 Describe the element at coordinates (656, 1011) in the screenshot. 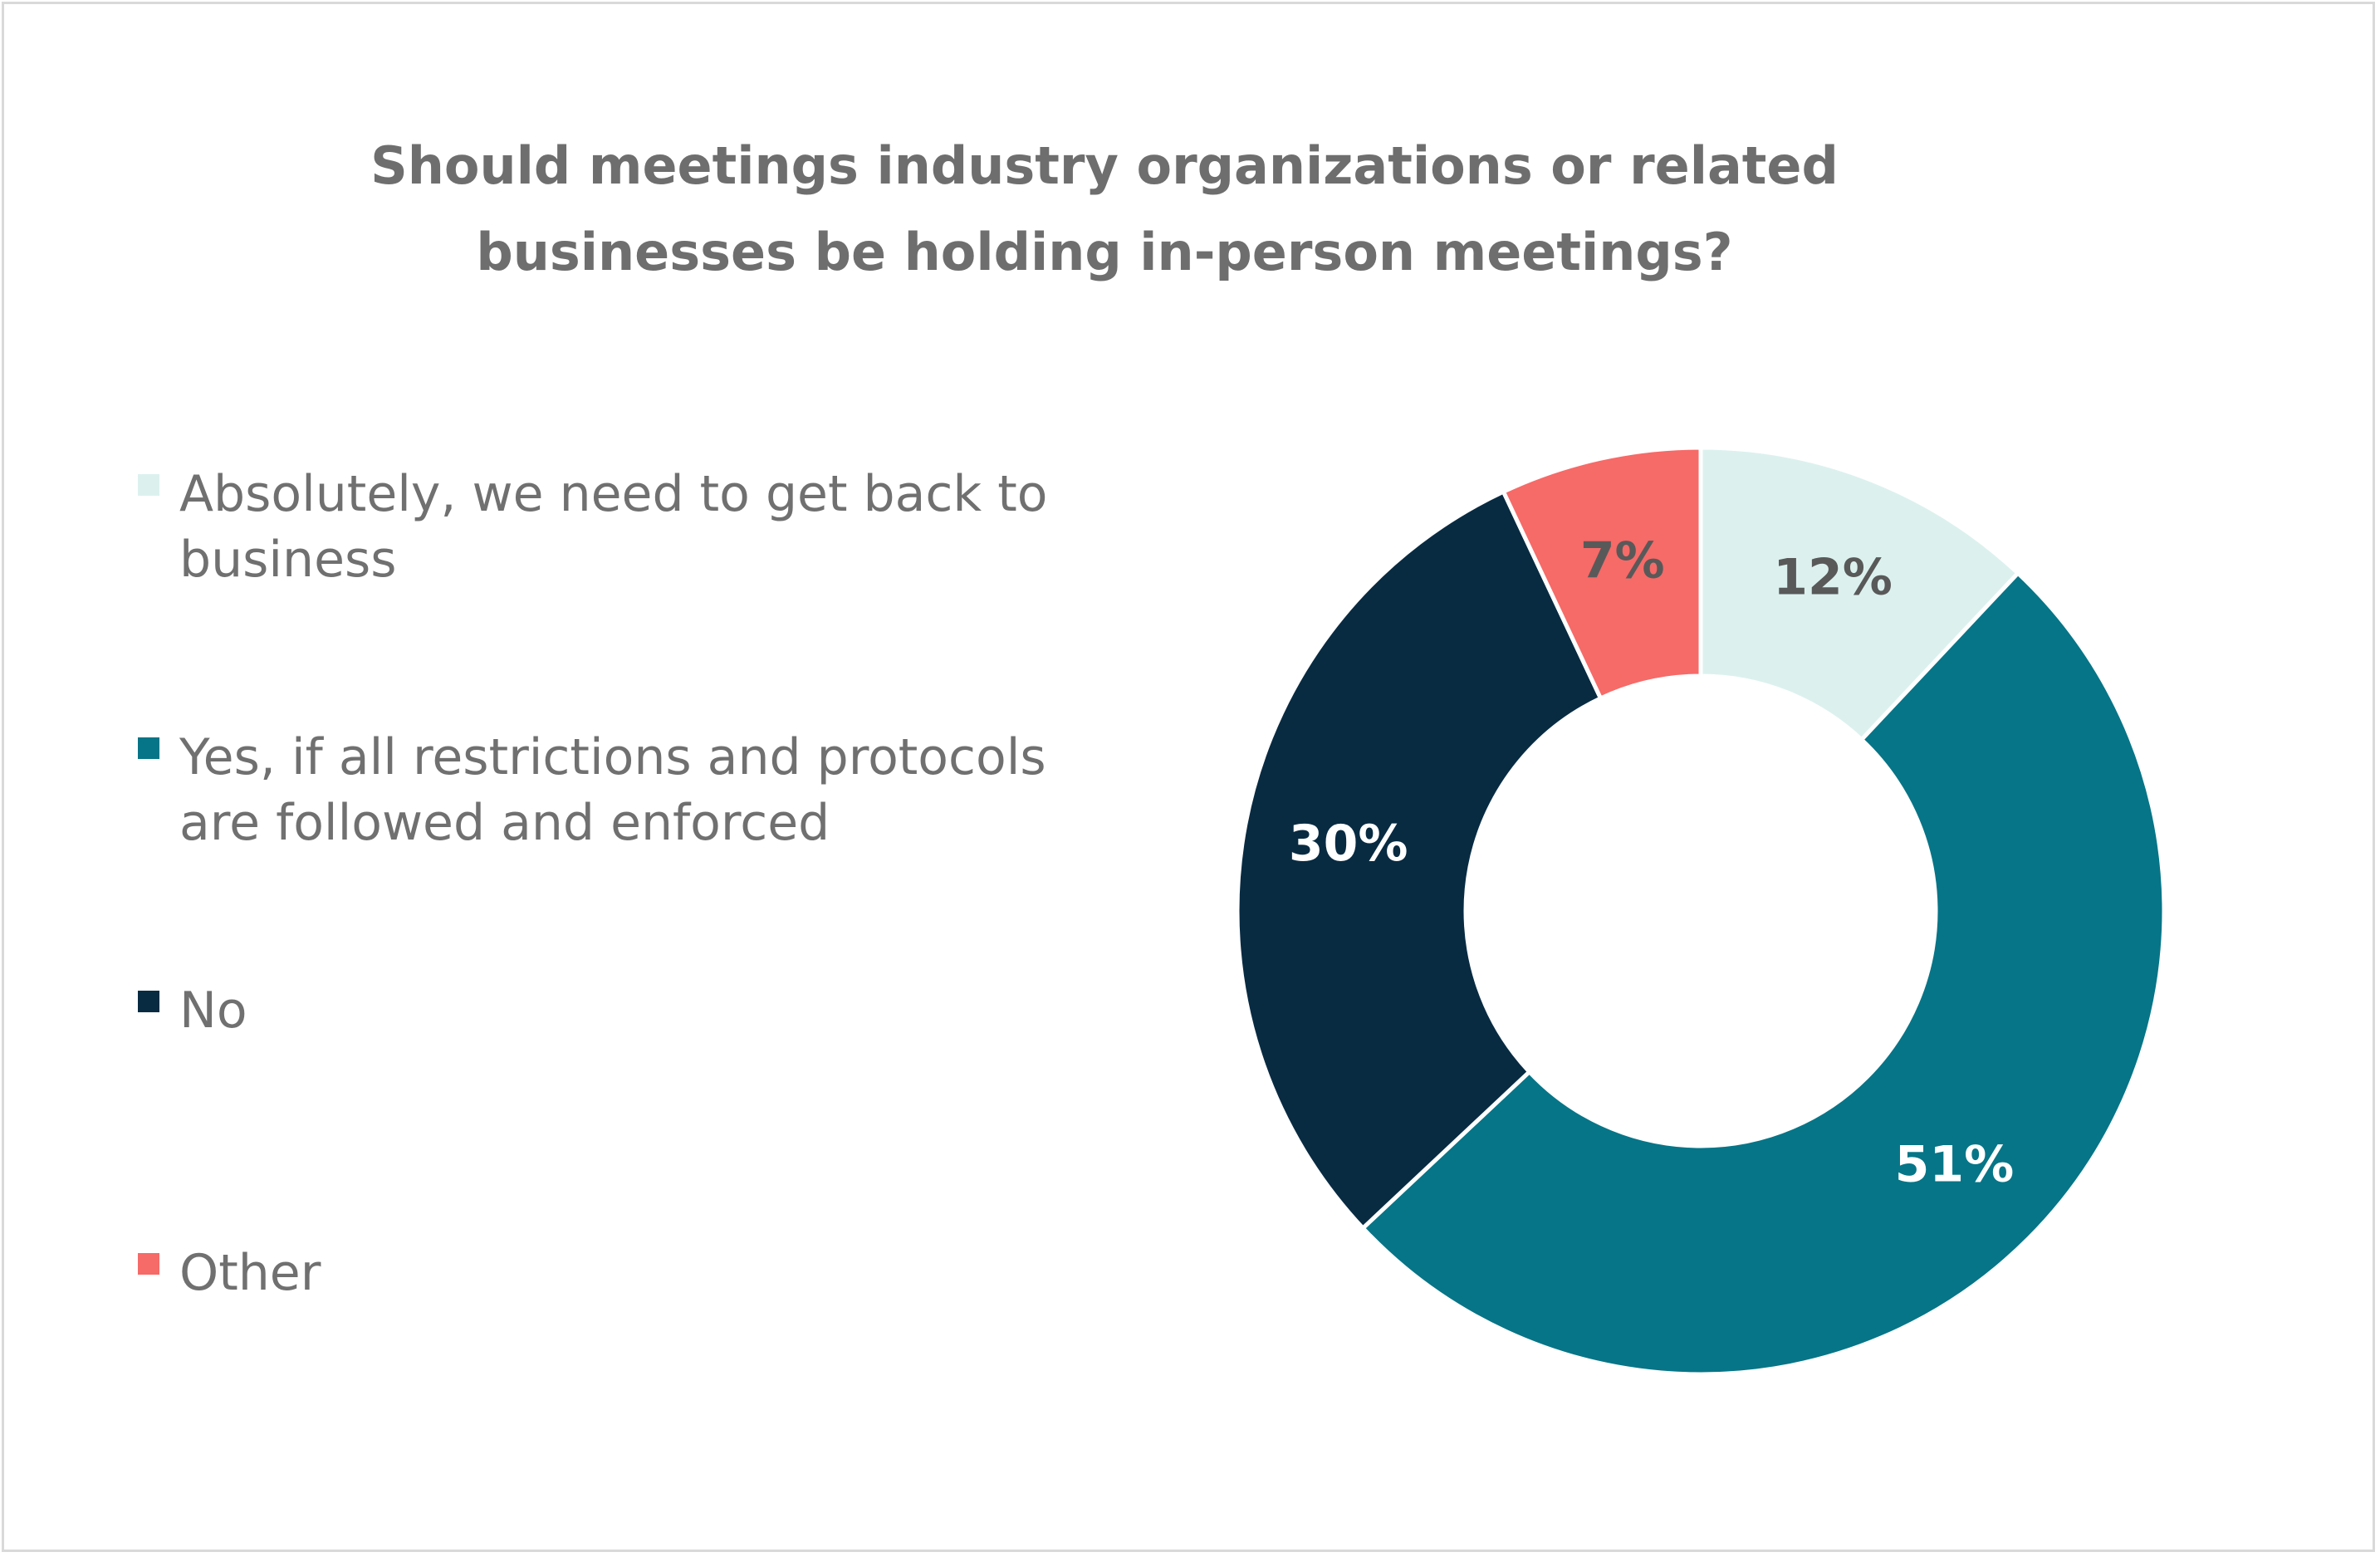

I see `legend-label-no: No` at that location.